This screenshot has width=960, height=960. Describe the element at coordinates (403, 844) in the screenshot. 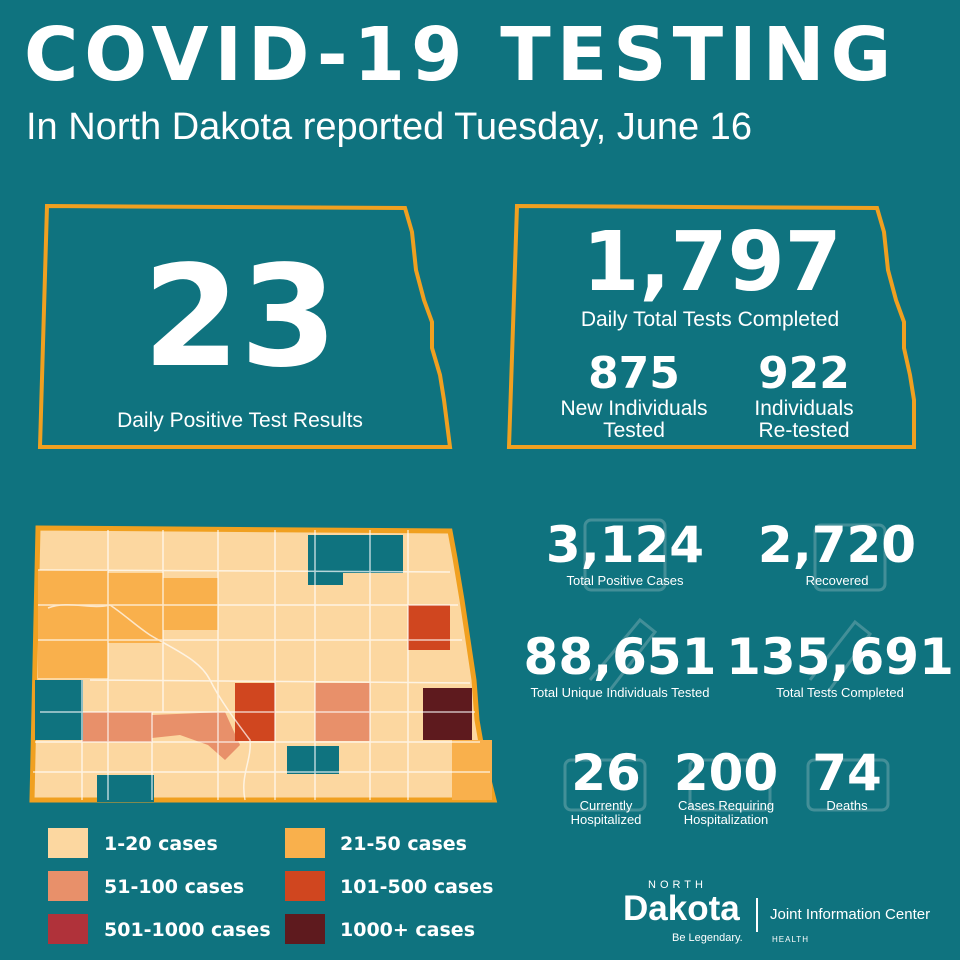

I see `legend-label-21-50: 21-50 cases` at that location.